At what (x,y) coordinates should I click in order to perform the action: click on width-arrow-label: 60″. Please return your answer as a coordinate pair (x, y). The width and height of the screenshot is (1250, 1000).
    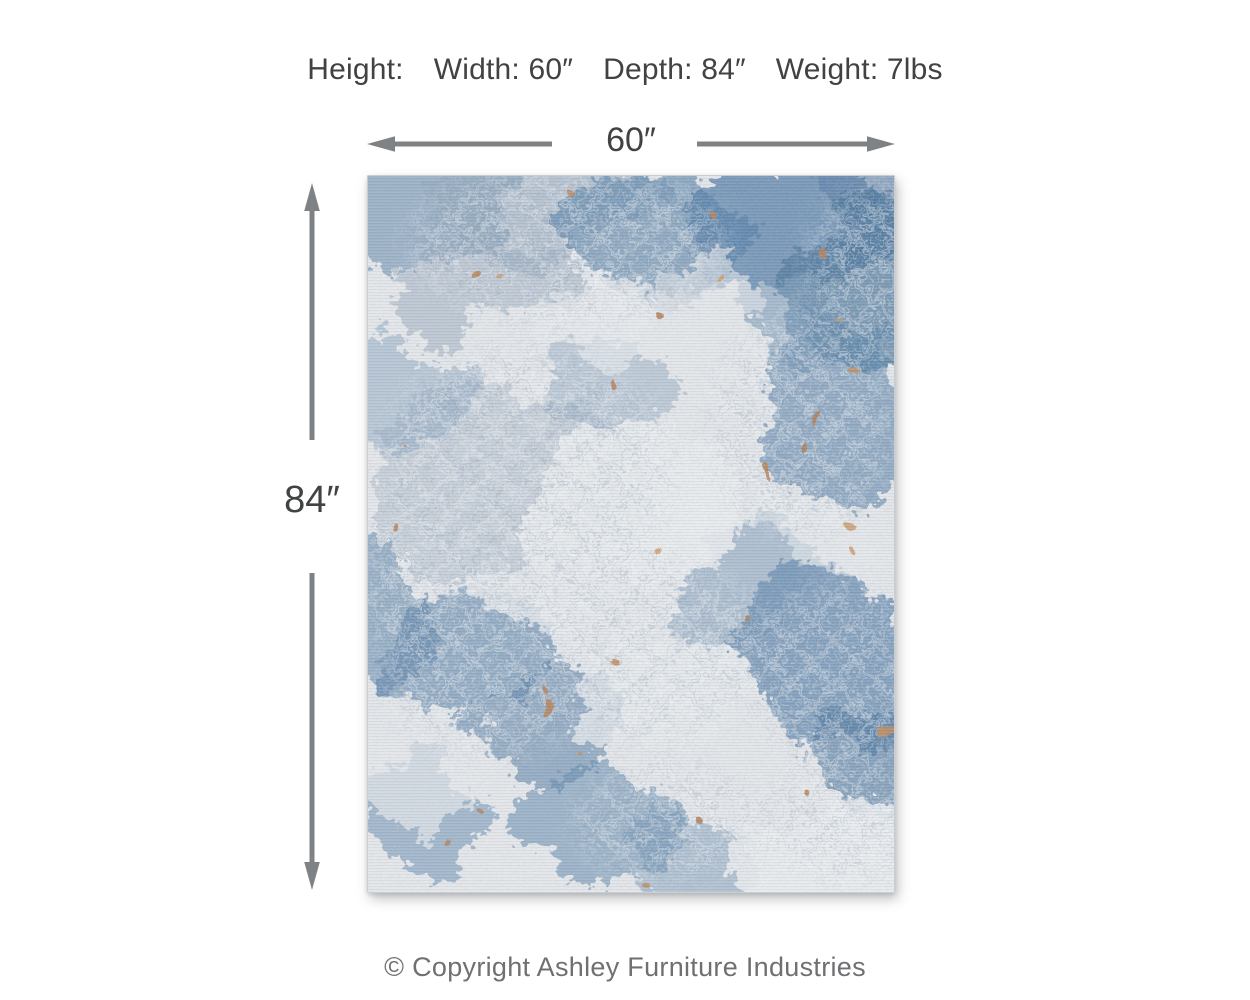
    Looking at the image, I should click on (631, 140).